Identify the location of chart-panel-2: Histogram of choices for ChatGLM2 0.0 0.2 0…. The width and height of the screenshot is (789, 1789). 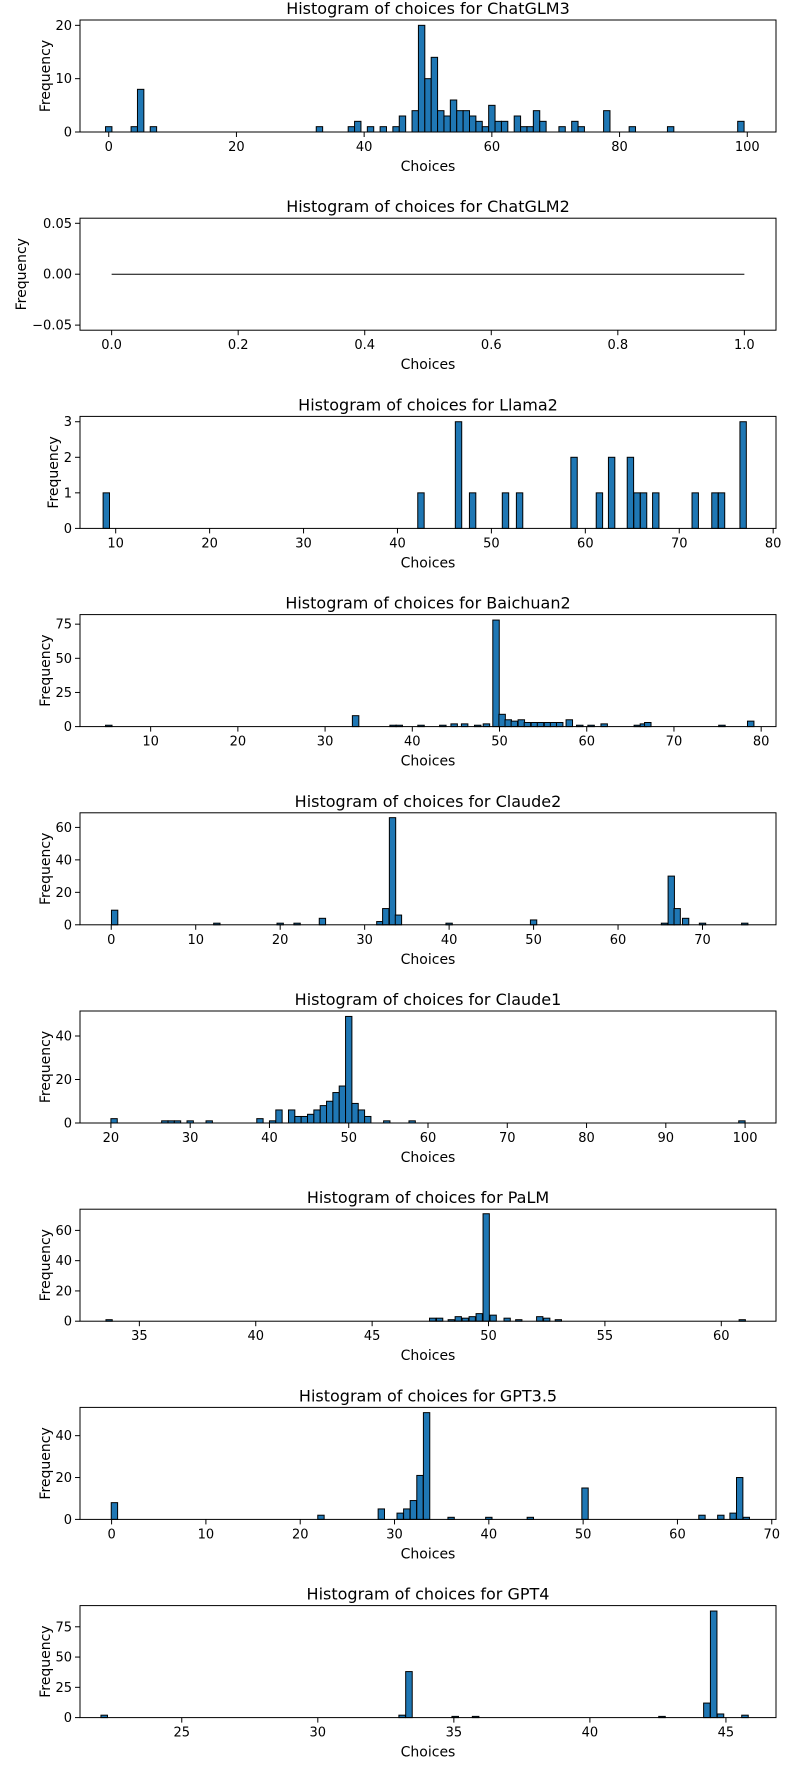
(395, 285).